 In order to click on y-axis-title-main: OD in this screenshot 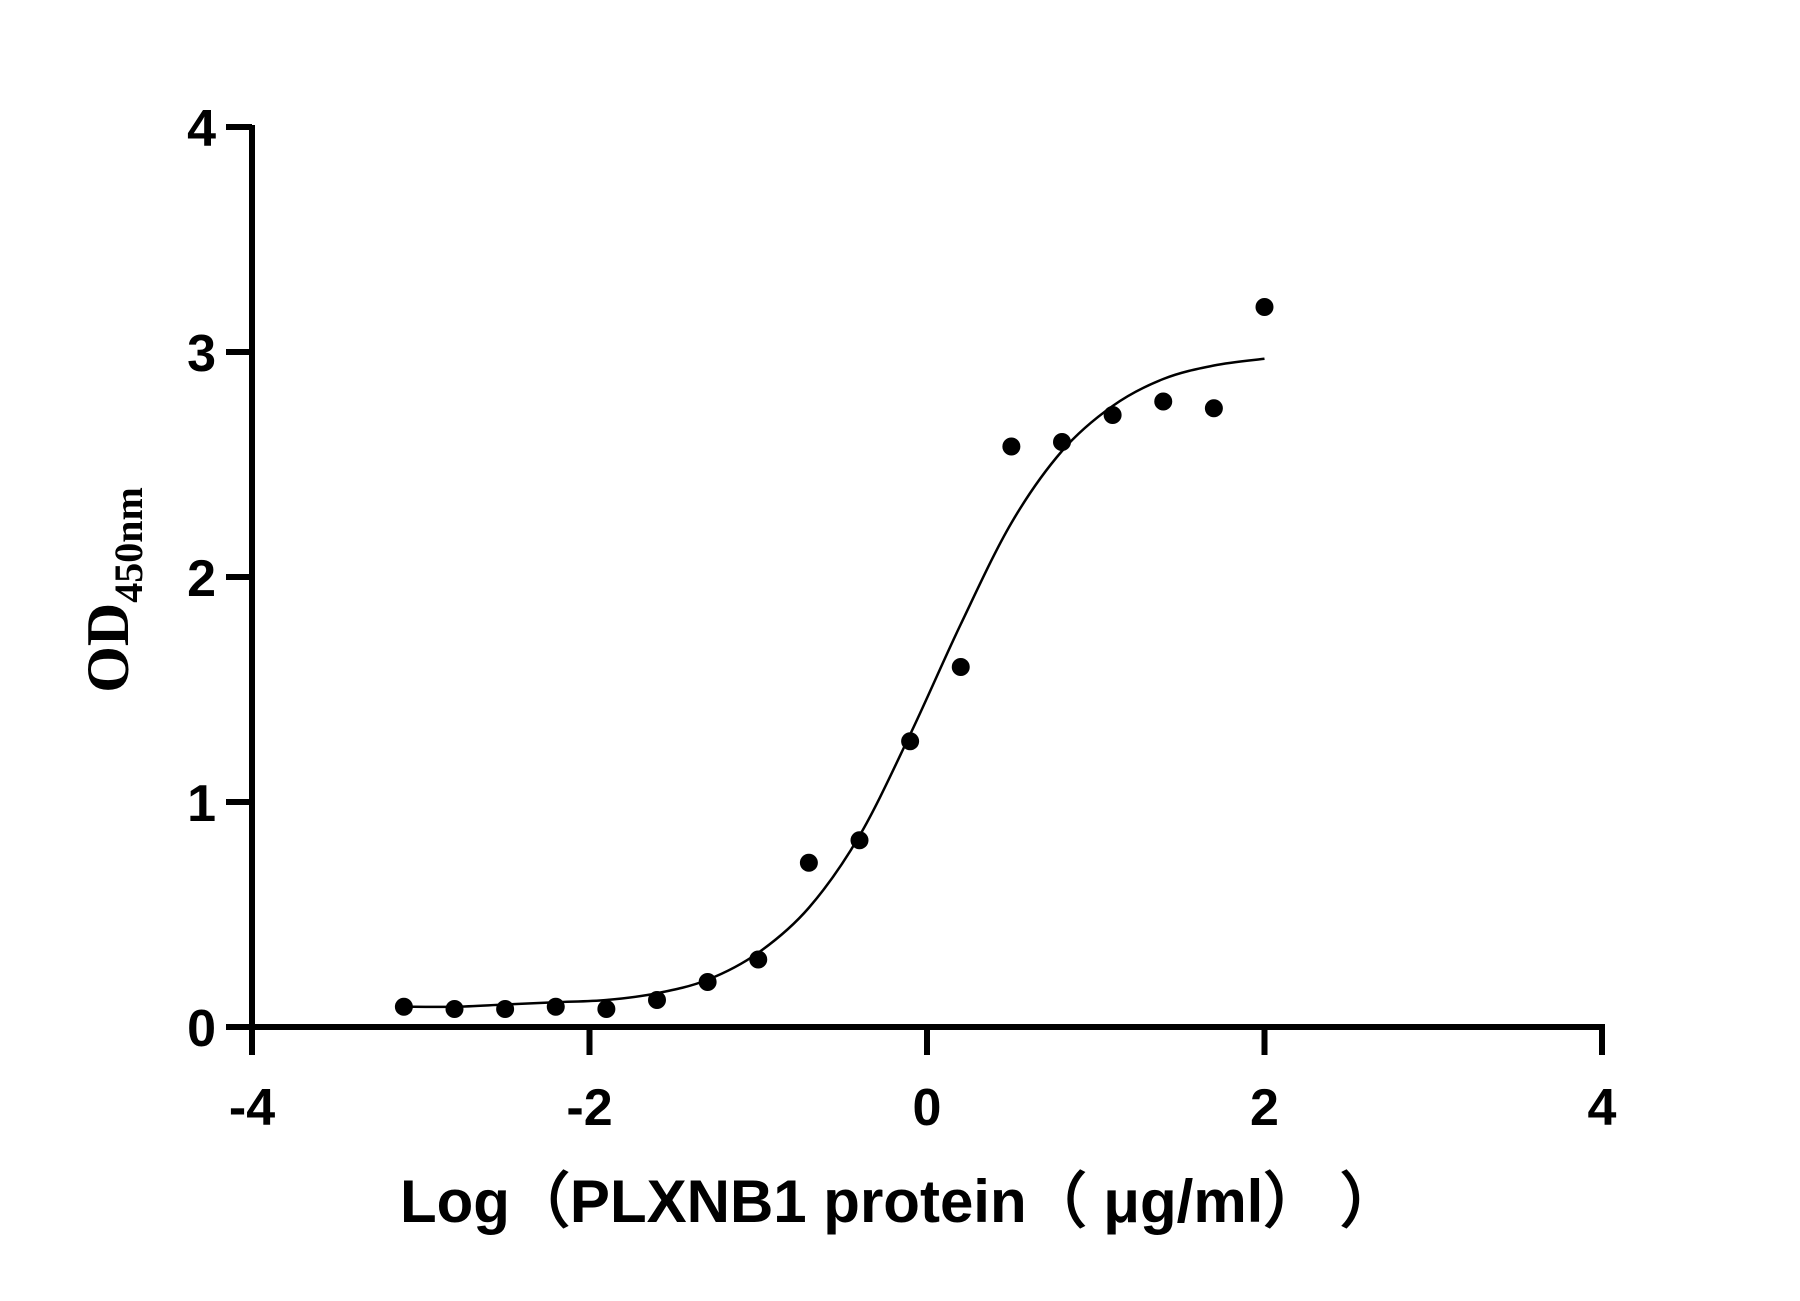, I will do `click(108, 648)`.